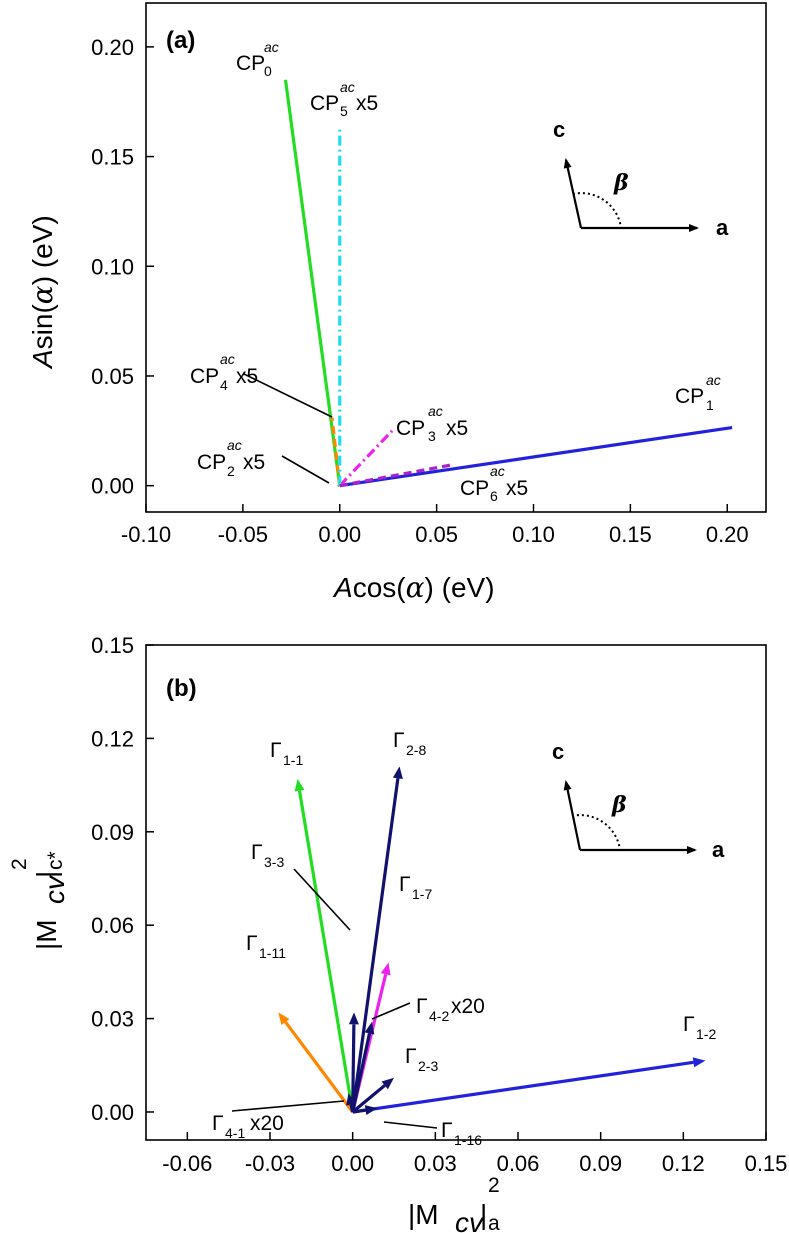 This screenshot has width=789, height=1233. What do you see at coordinates (54, 889) in the screenshot?
I see `svg-text: cv` at bounding box center [54, 889].